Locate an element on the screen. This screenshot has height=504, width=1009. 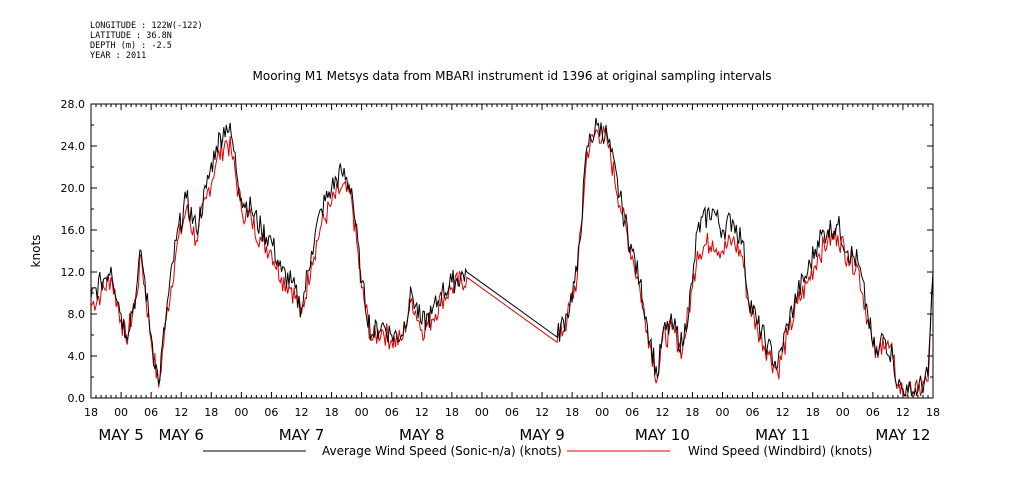
depth-text: DEPTH (m) : -2.5 is located at coordinates (131, 46).